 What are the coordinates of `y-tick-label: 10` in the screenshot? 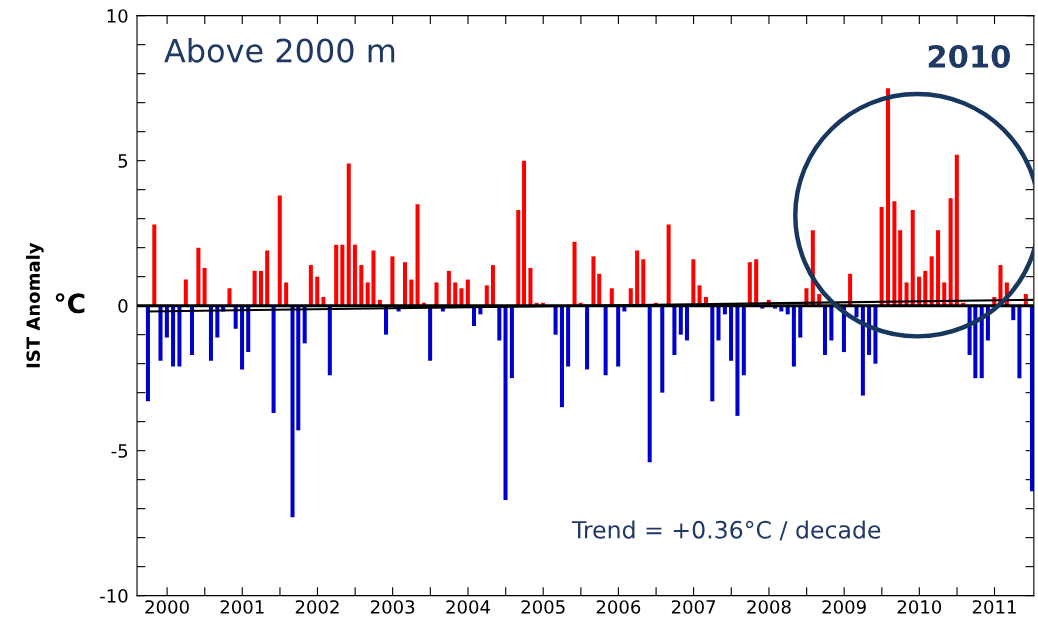 It's located at (117, 16).